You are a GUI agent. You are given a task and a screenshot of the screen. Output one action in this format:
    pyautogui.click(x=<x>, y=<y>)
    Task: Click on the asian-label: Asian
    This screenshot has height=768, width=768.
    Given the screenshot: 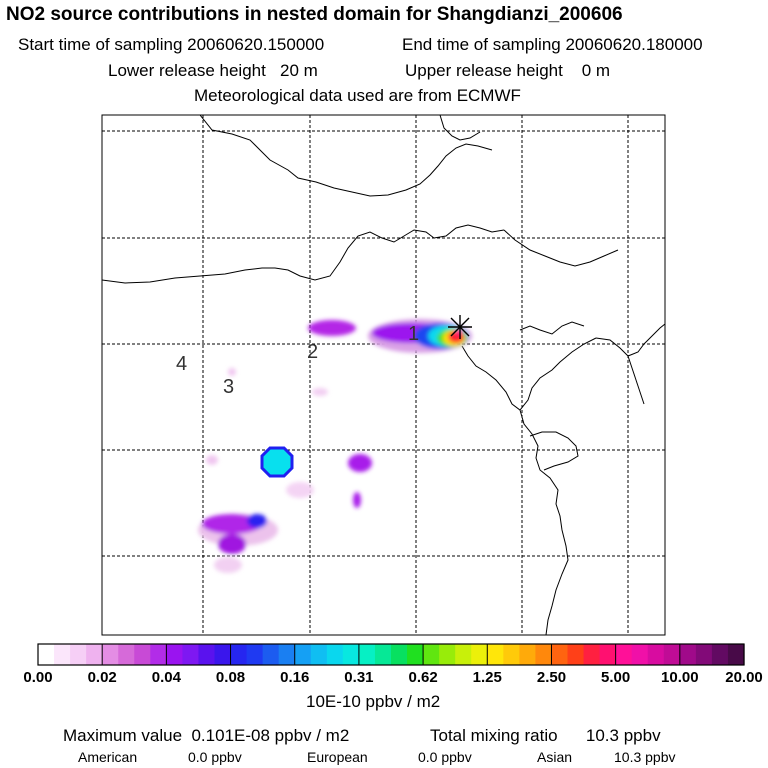 What is the action you would take?
    pyautogui.click(x=555, y=757)
    